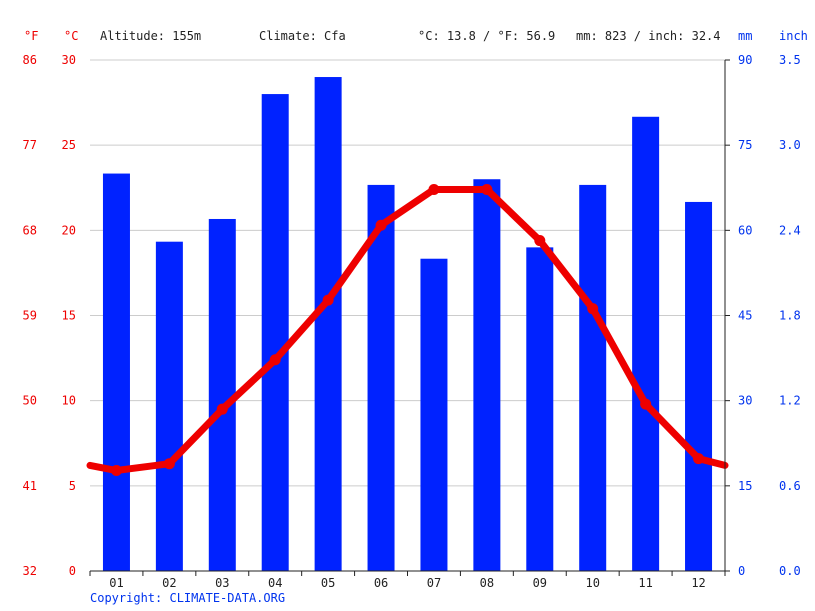  I want to click on mm-tick-label: 30, so click(745, 401).